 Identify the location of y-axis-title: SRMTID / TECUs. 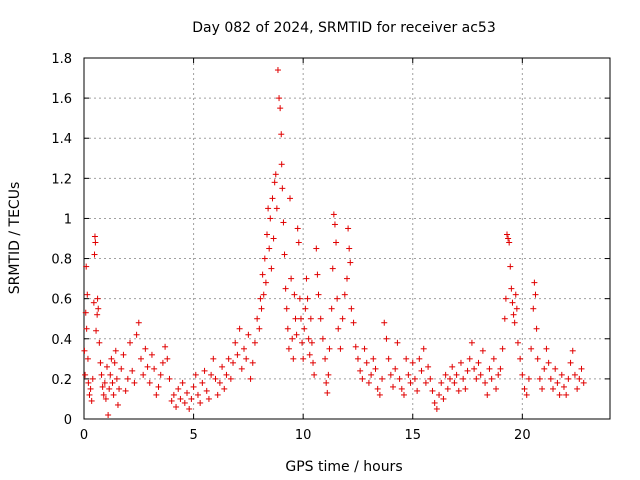
(15, 238).